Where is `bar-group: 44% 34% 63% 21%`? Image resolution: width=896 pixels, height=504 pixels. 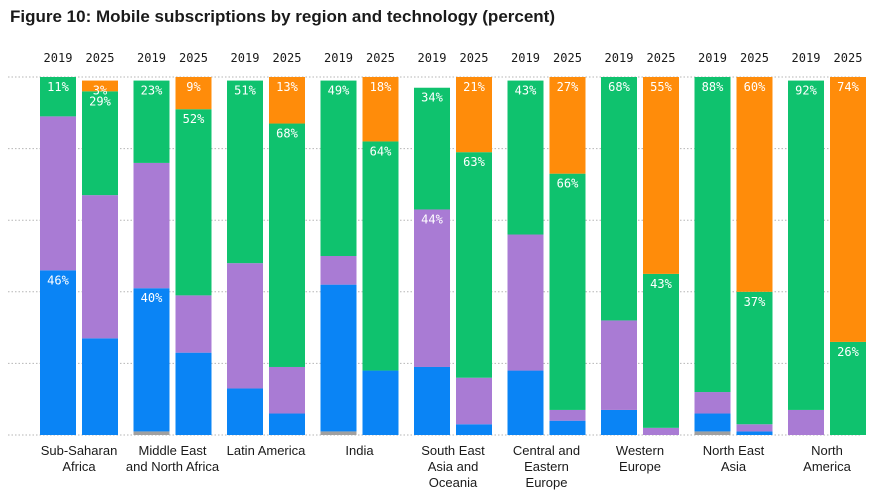 bar-group: 44% 34% 63% 21% is located at coordinates (453, 256).